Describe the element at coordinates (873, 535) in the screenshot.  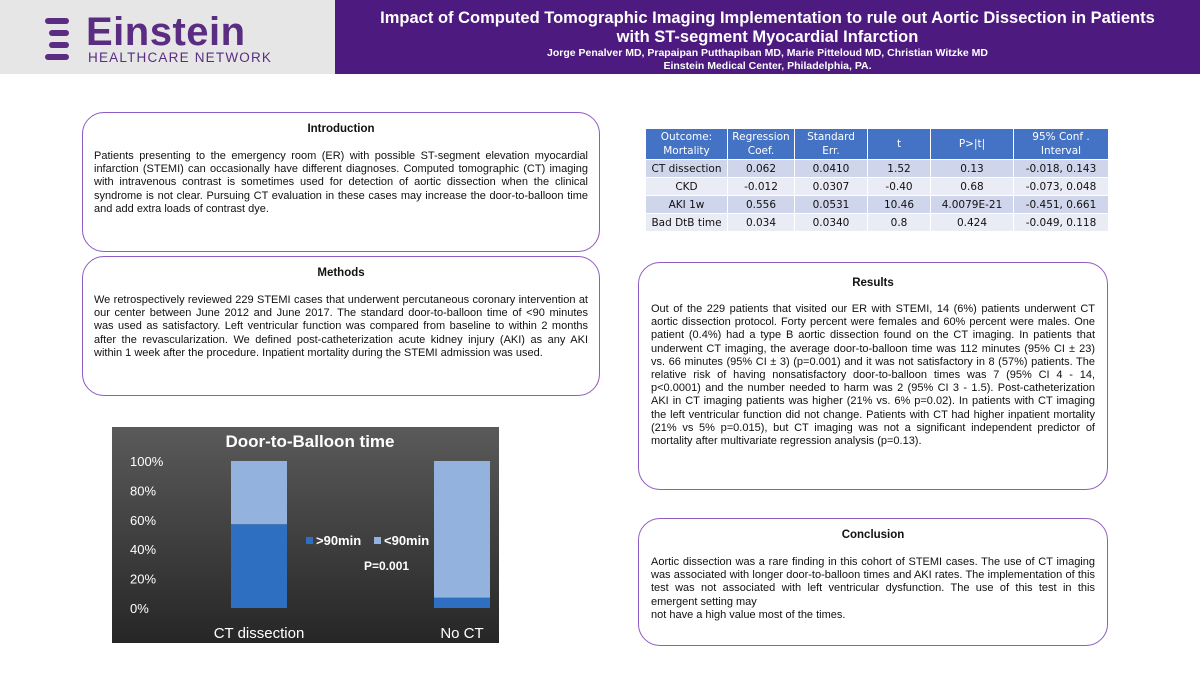
I see `conclusion-heading: Conclusion` at that location.